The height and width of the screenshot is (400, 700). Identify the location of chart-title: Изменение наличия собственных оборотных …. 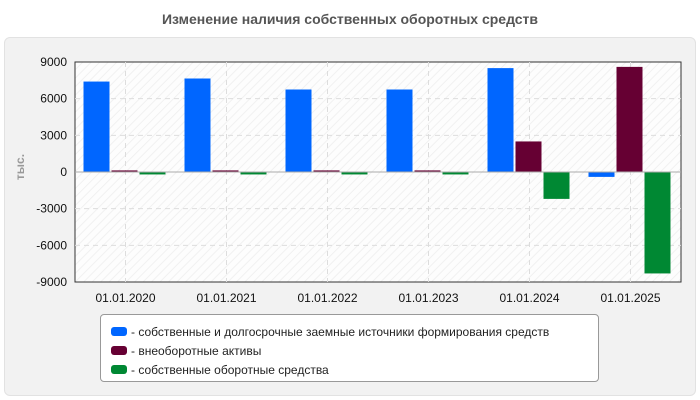
(350, 19).